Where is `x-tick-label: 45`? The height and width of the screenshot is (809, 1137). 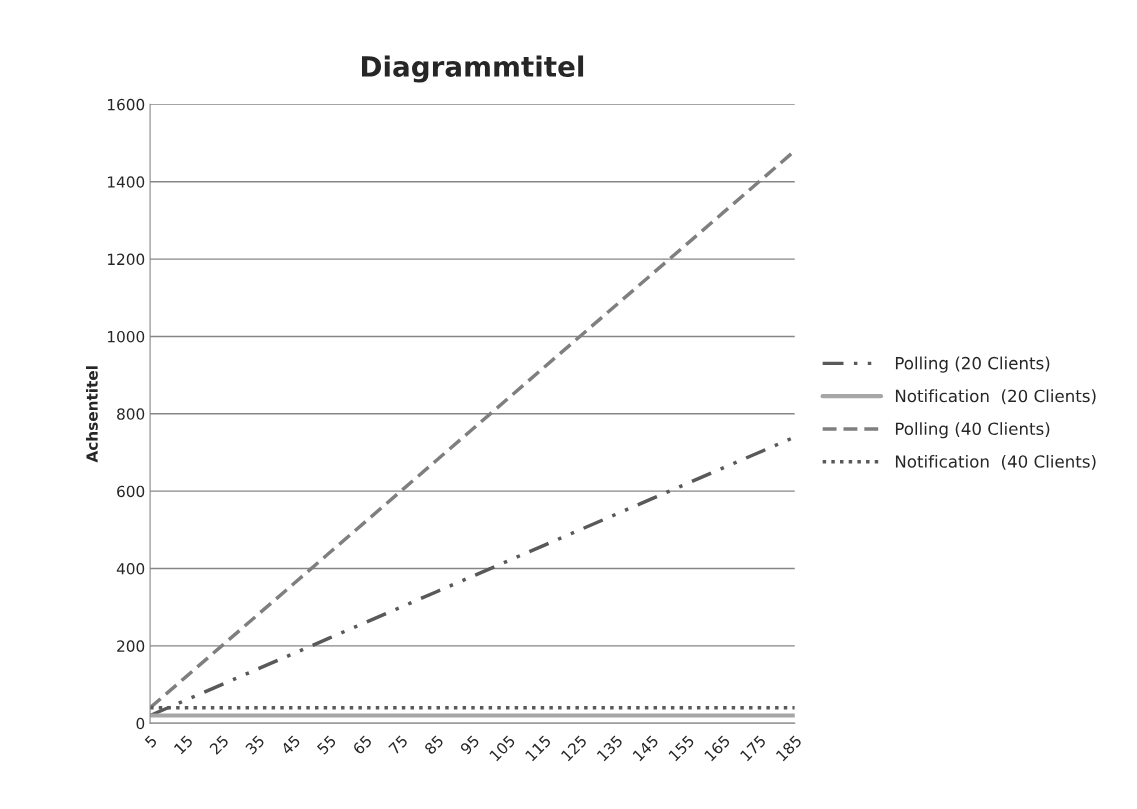
x-tick-label: 45 is located at coordinates (290, 745).